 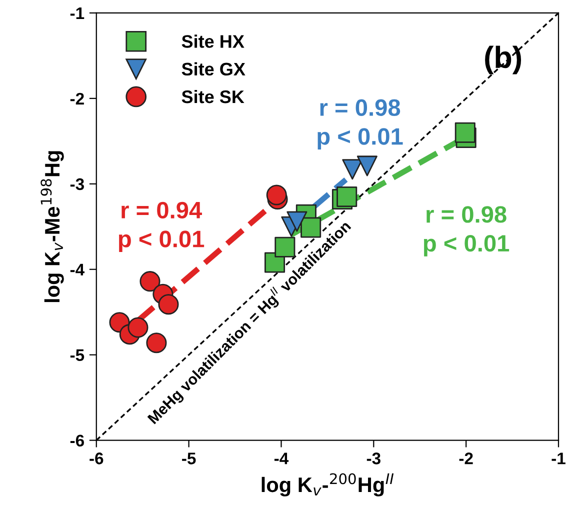 I want to click on x-tick-label: -3, so click(x=373, y=458).